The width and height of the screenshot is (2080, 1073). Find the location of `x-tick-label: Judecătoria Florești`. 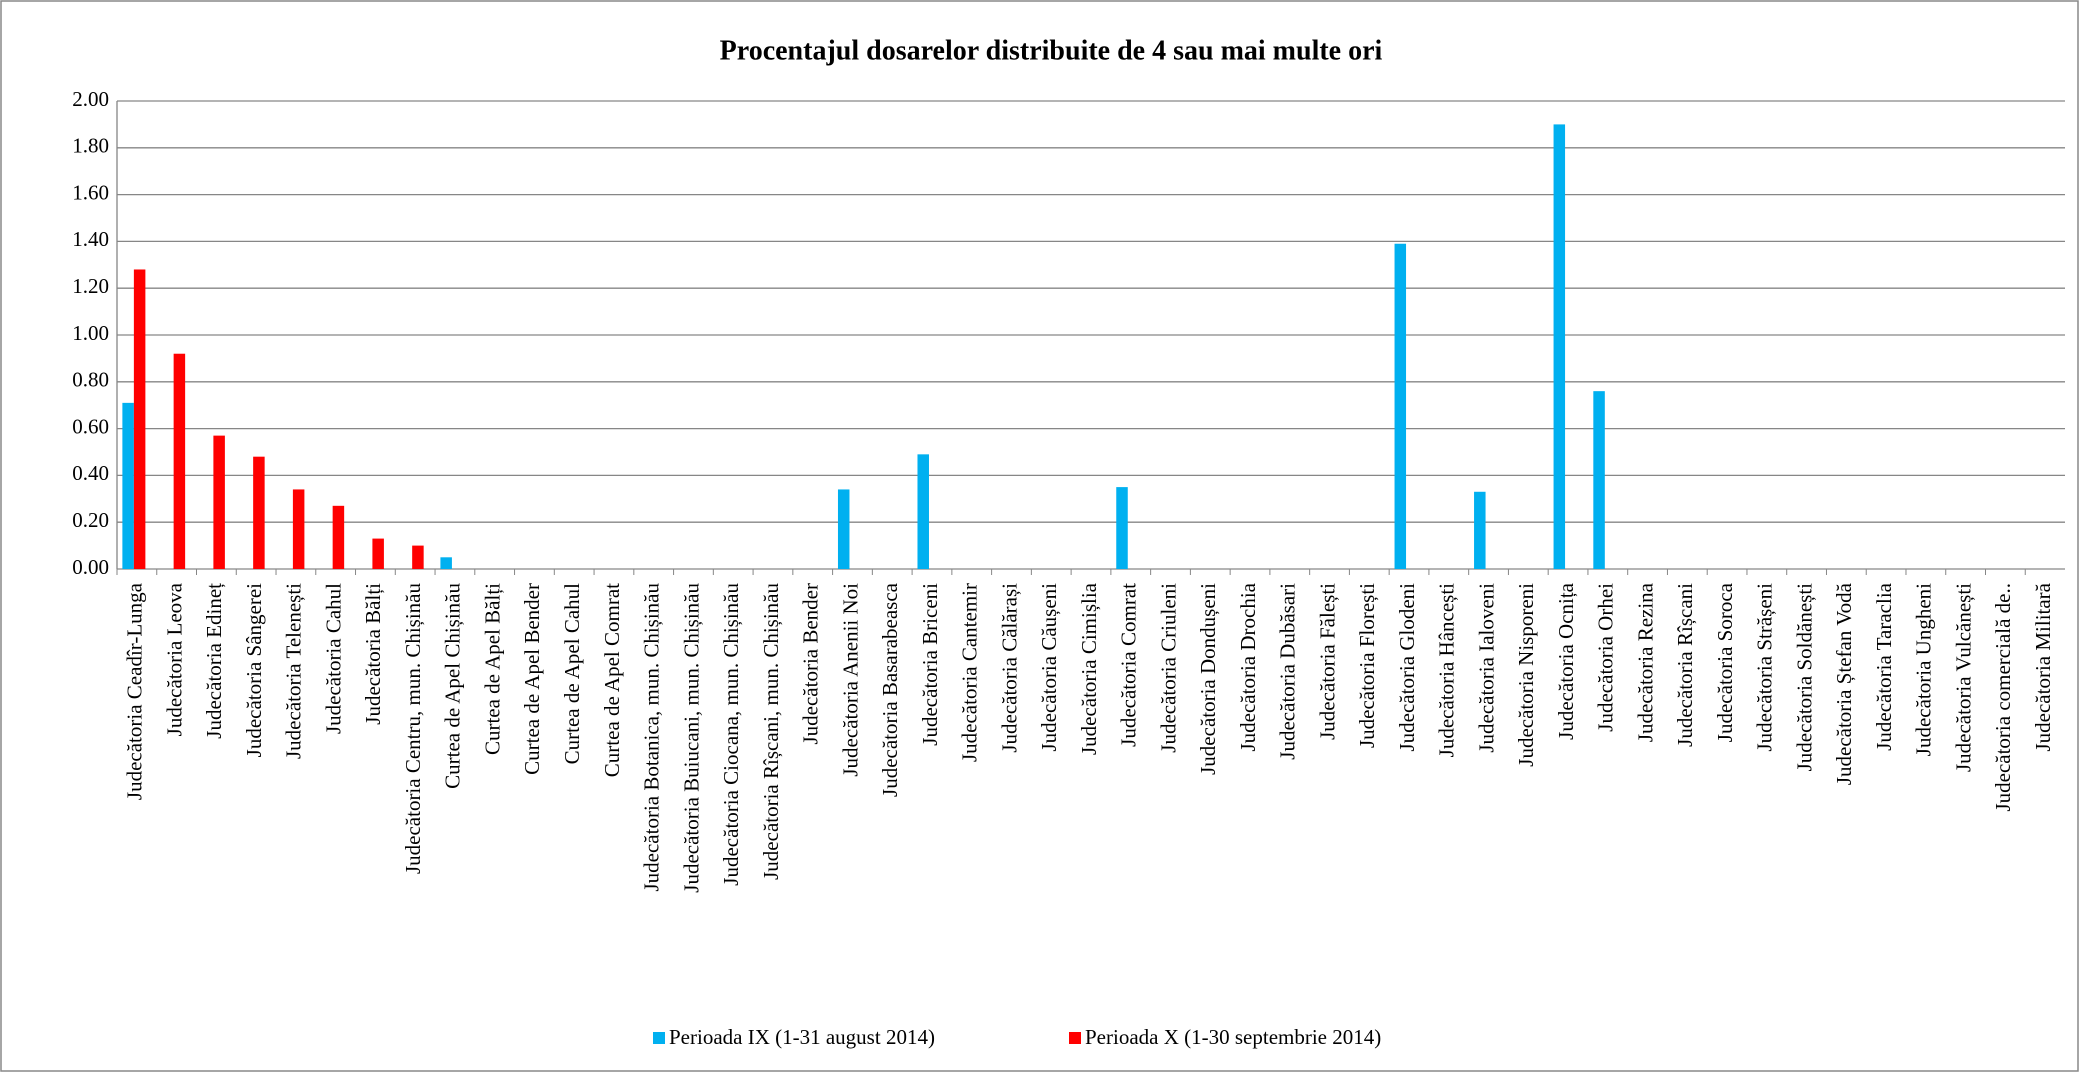

x-tick-label: Judecătoria Florești is located at coordinates (1367, 665).